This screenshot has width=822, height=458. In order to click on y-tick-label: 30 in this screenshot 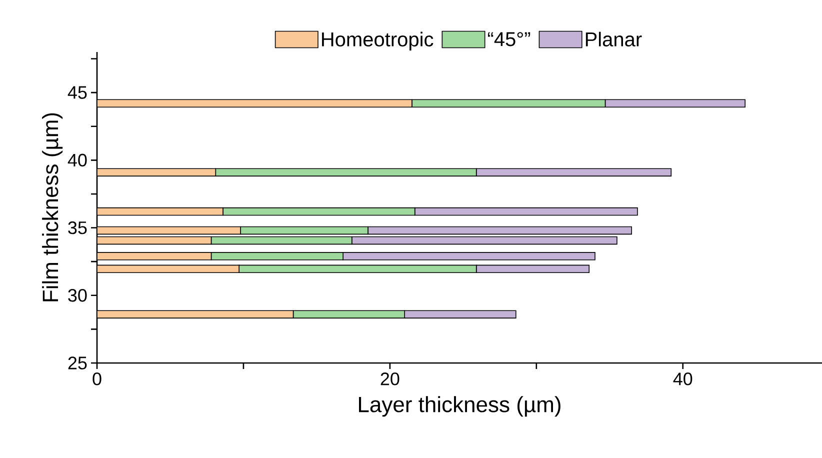, I will do `click(77, 295)`.